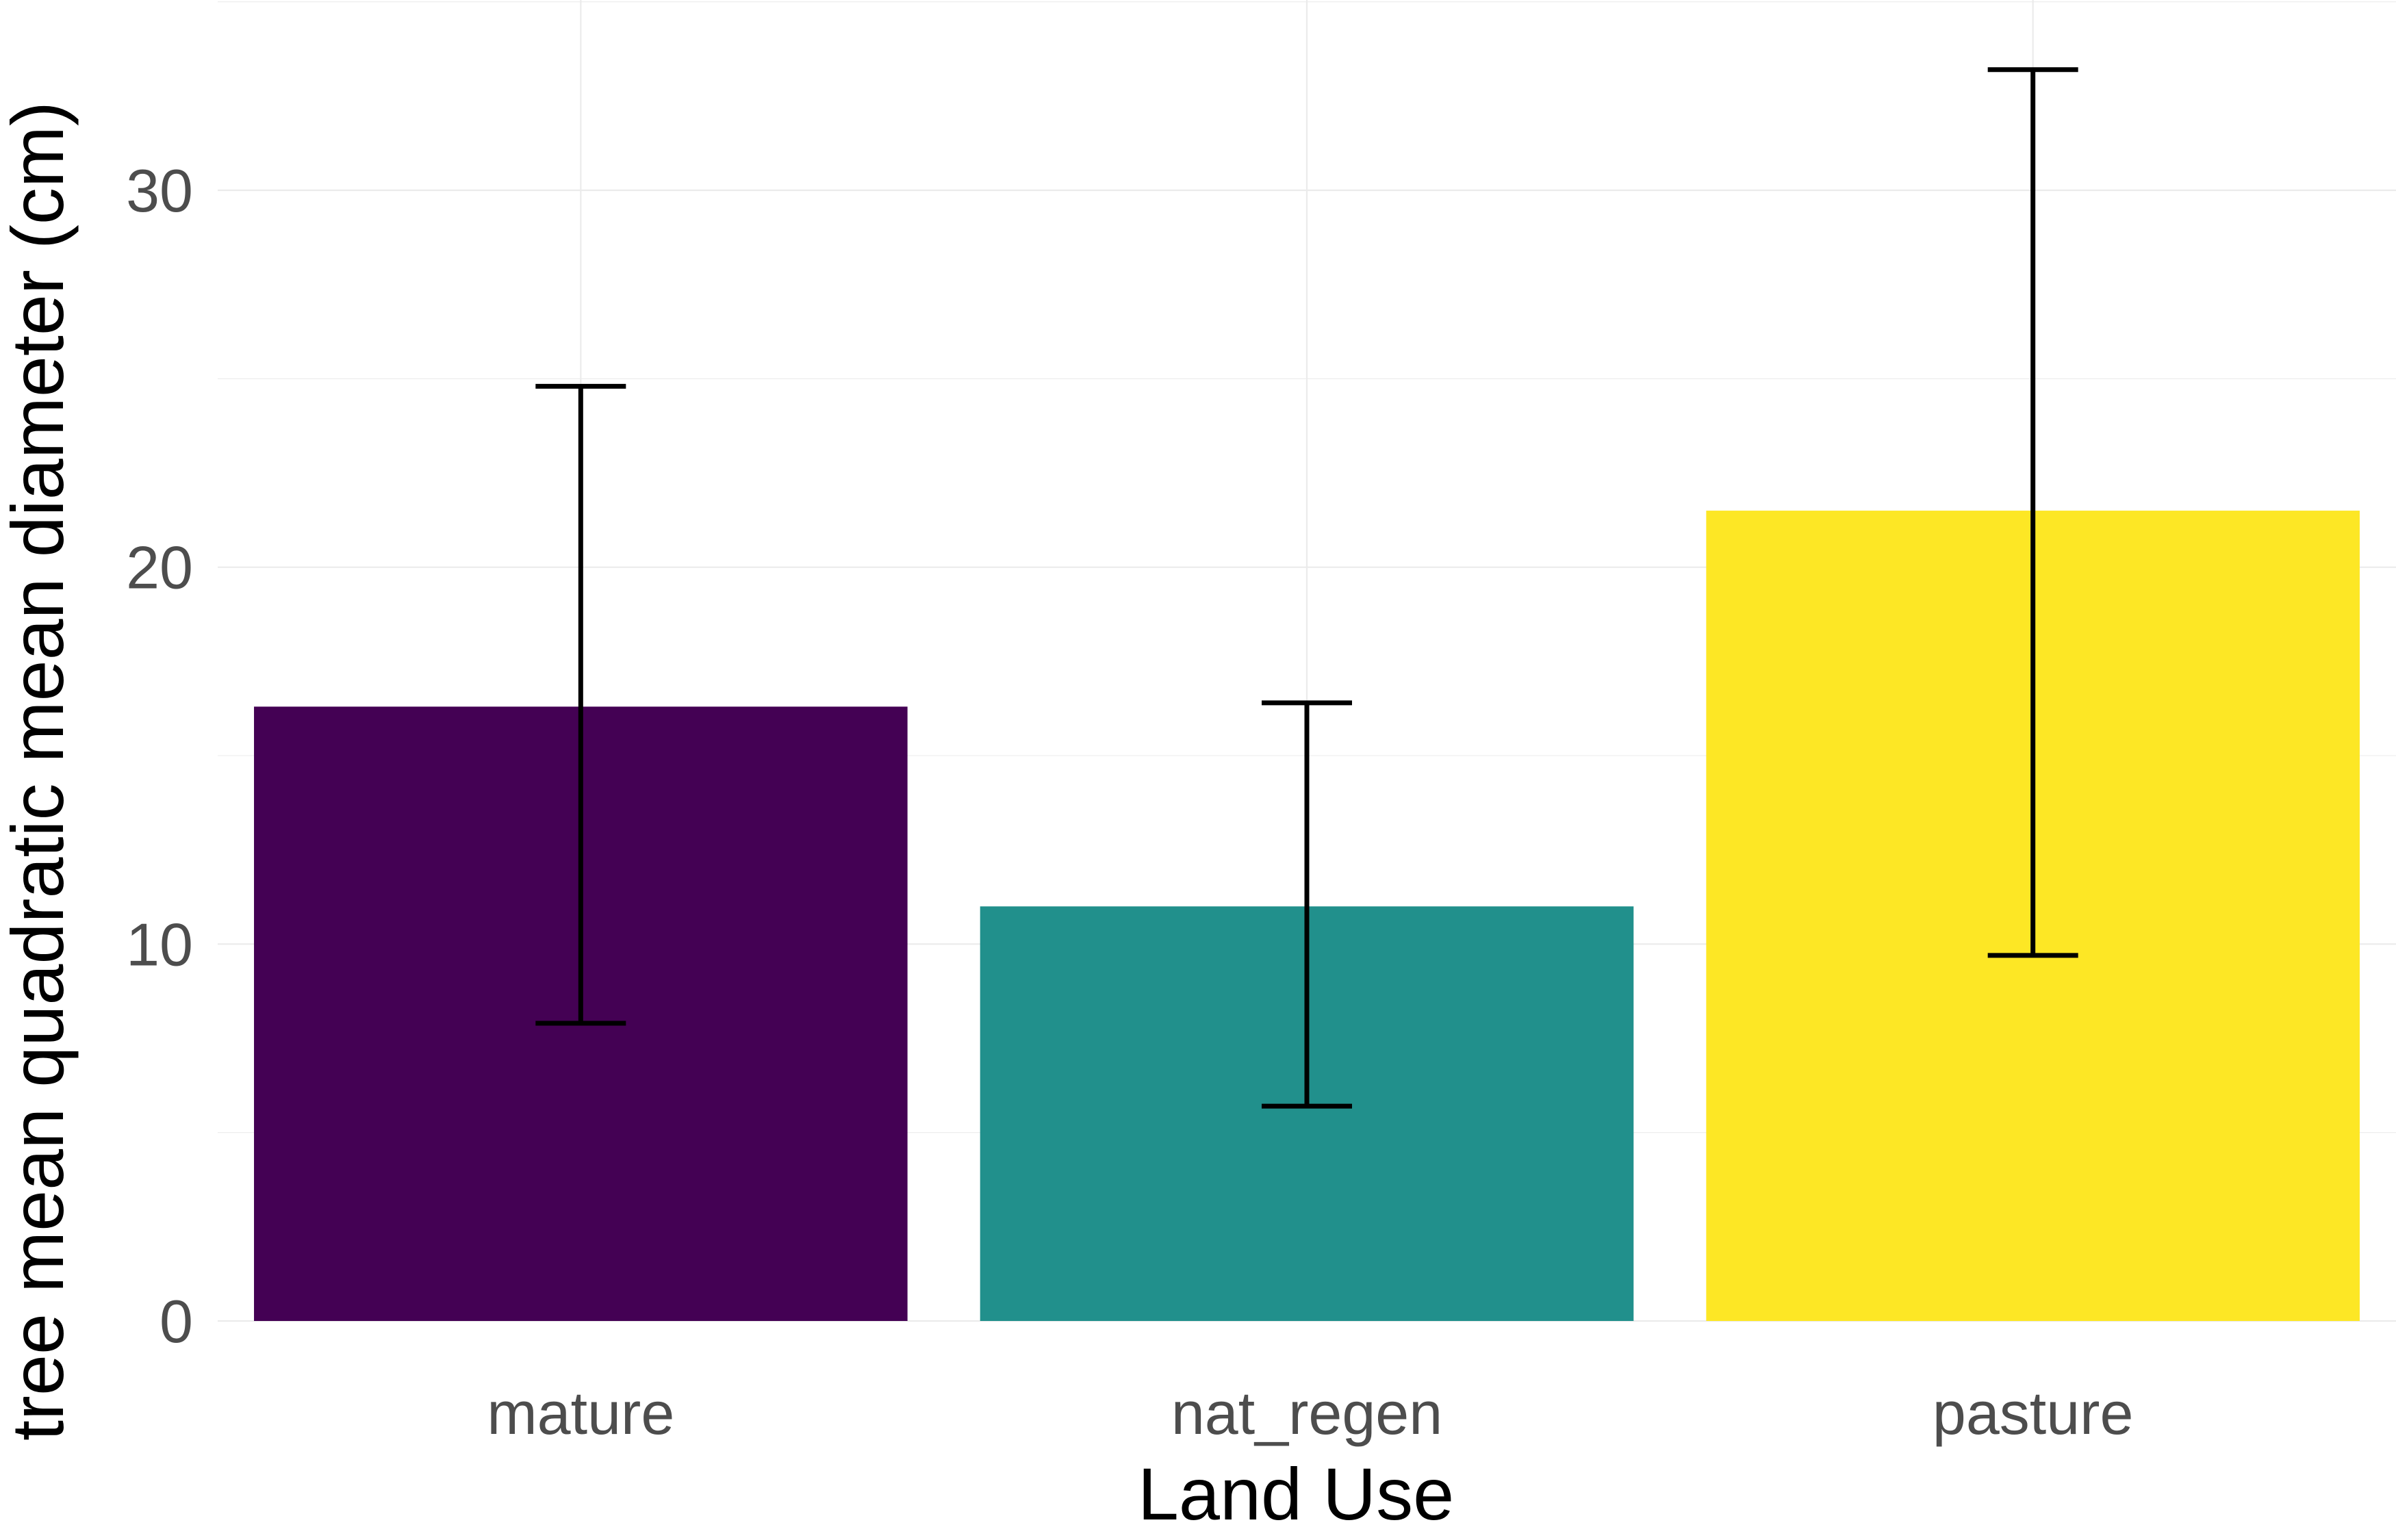 This screenshot has height=1540, width=2396. What do you see at coordinates (1306, 1413) in the screenshot?
I see `x-tick-label: nat_regen` at bounding box center [1306, 1413].